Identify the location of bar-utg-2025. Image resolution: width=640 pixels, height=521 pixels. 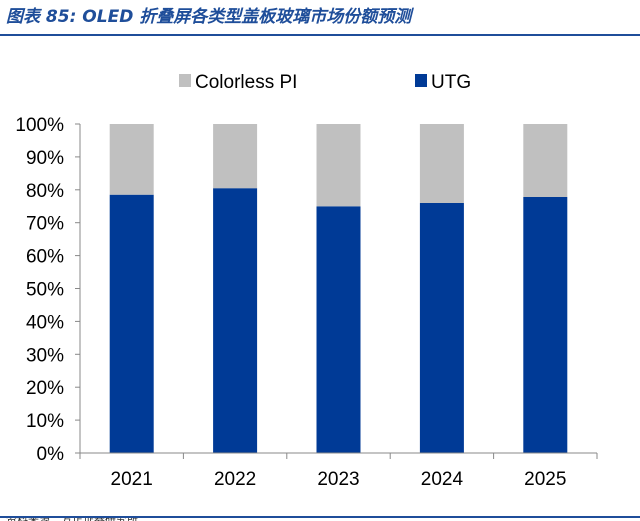
(545, 325).